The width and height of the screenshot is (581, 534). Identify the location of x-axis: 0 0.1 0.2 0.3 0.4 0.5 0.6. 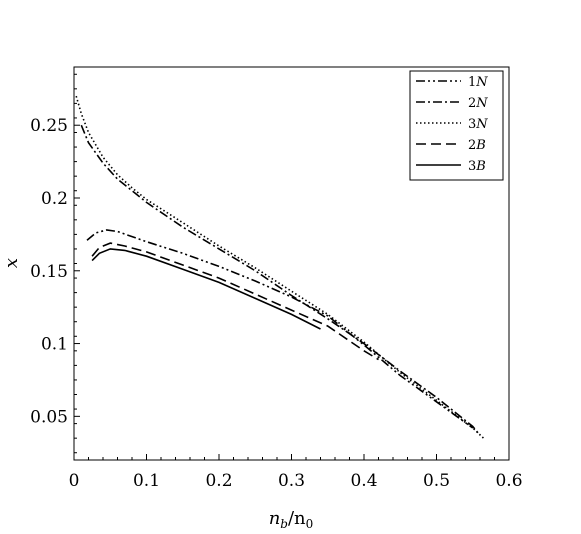
(296, 472).